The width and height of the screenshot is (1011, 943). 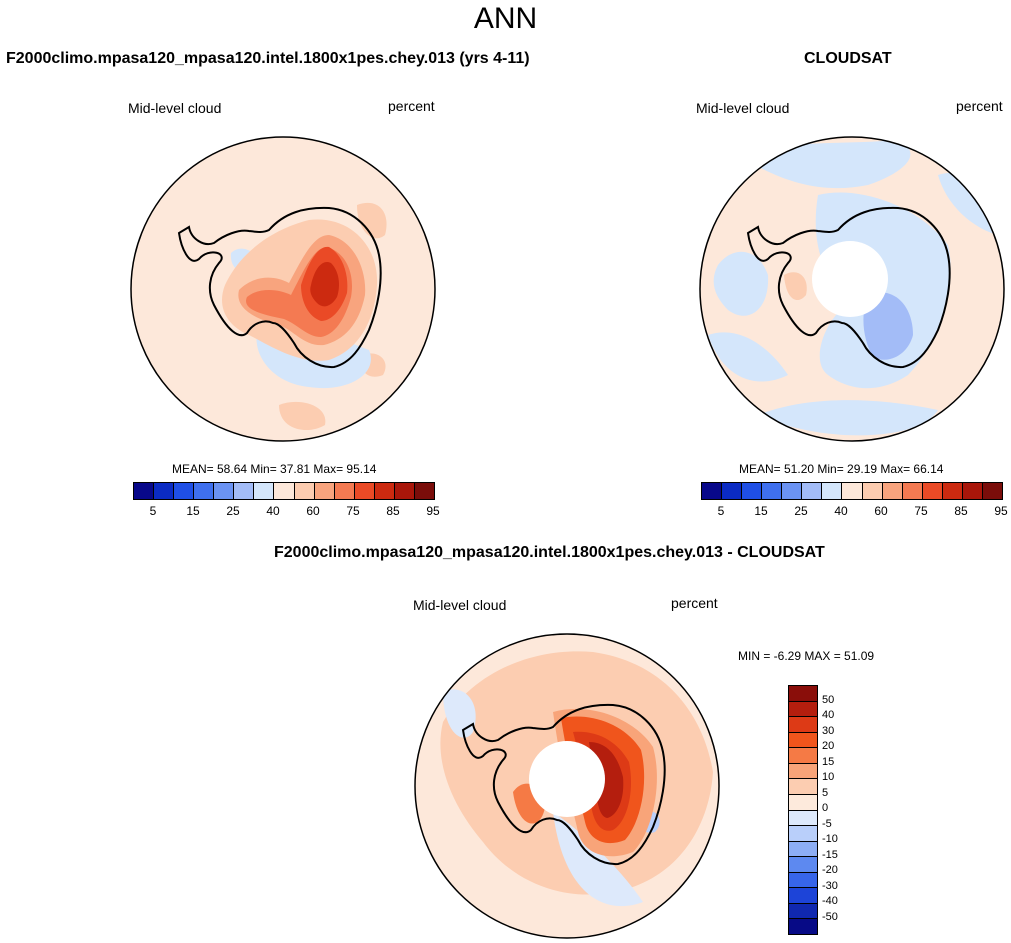 What do you see at coordinates (830, 854) in the screenshot?
I see `colorbar-tick-label: -15` at bounding box center [830, 854].